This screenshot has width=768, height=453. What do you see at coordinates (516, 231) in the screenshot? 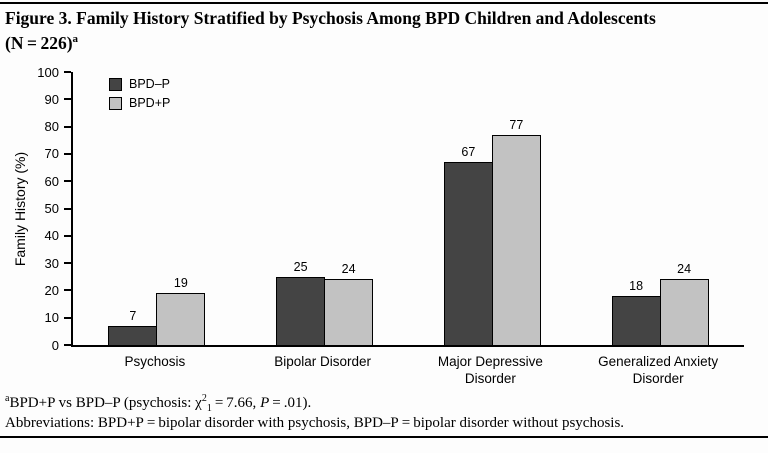
I see `bar-bpd+p-major-depressive-disorder: 77` at bounding box center [516, 231].